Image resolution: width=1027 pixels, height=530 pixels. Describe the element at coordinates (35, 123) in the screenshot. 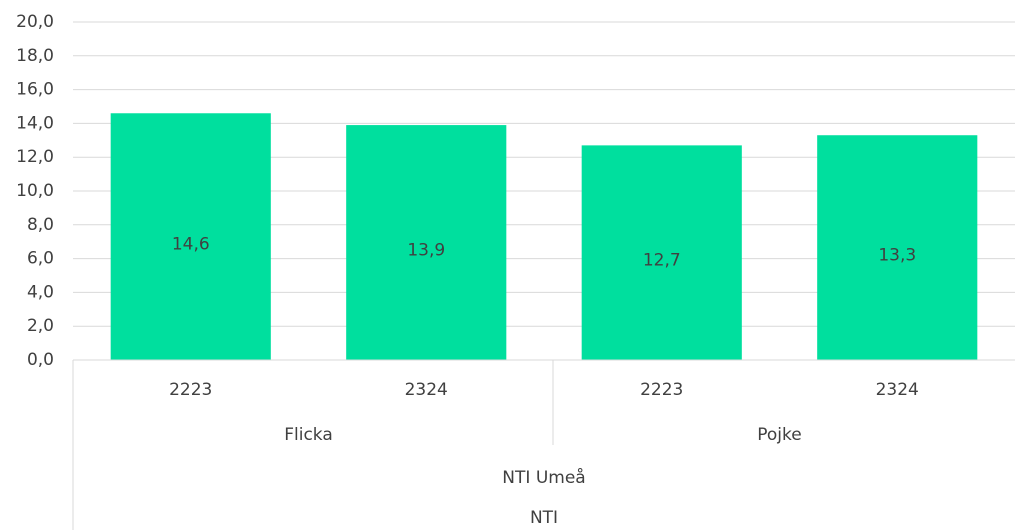

I see `y-tick-label: 14,0` at that location.